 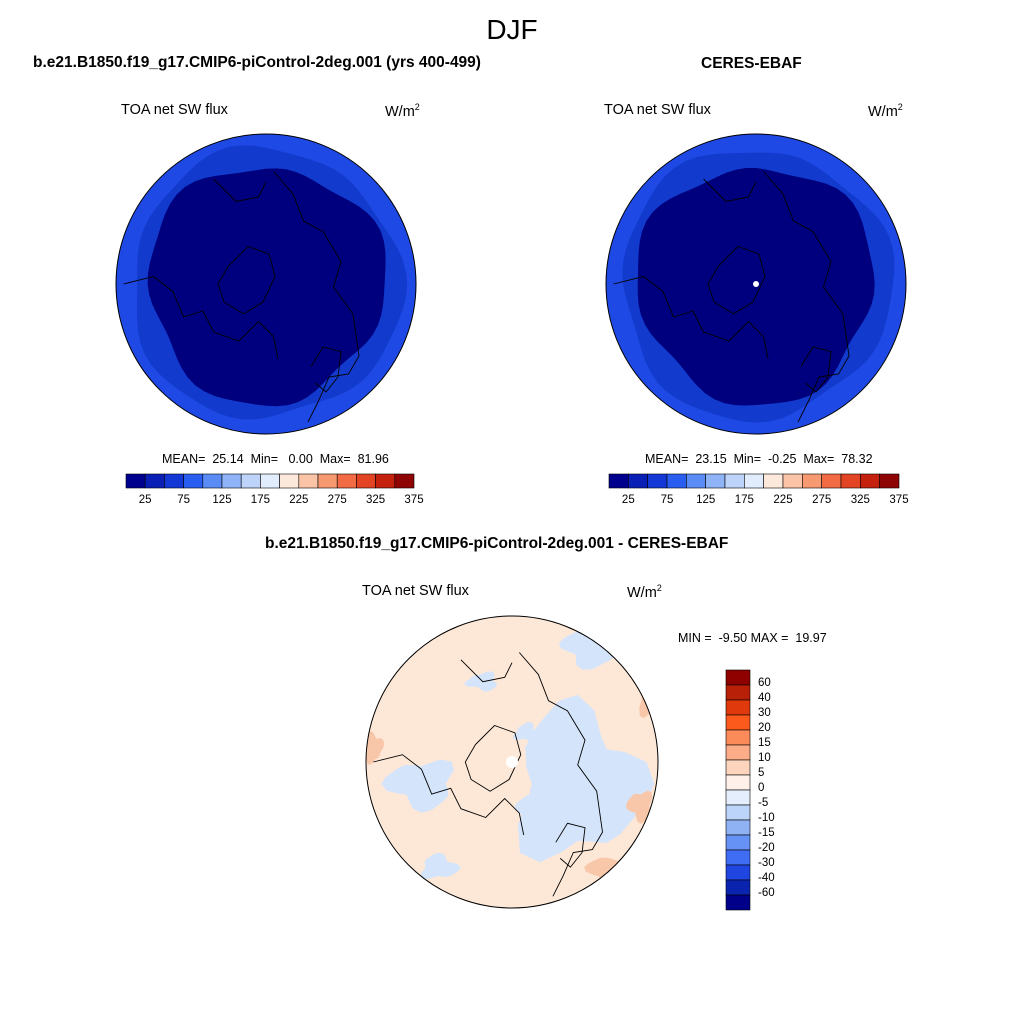 I want to click on panel2-variable: TOA net SW flux, so click(x=657, y=110).